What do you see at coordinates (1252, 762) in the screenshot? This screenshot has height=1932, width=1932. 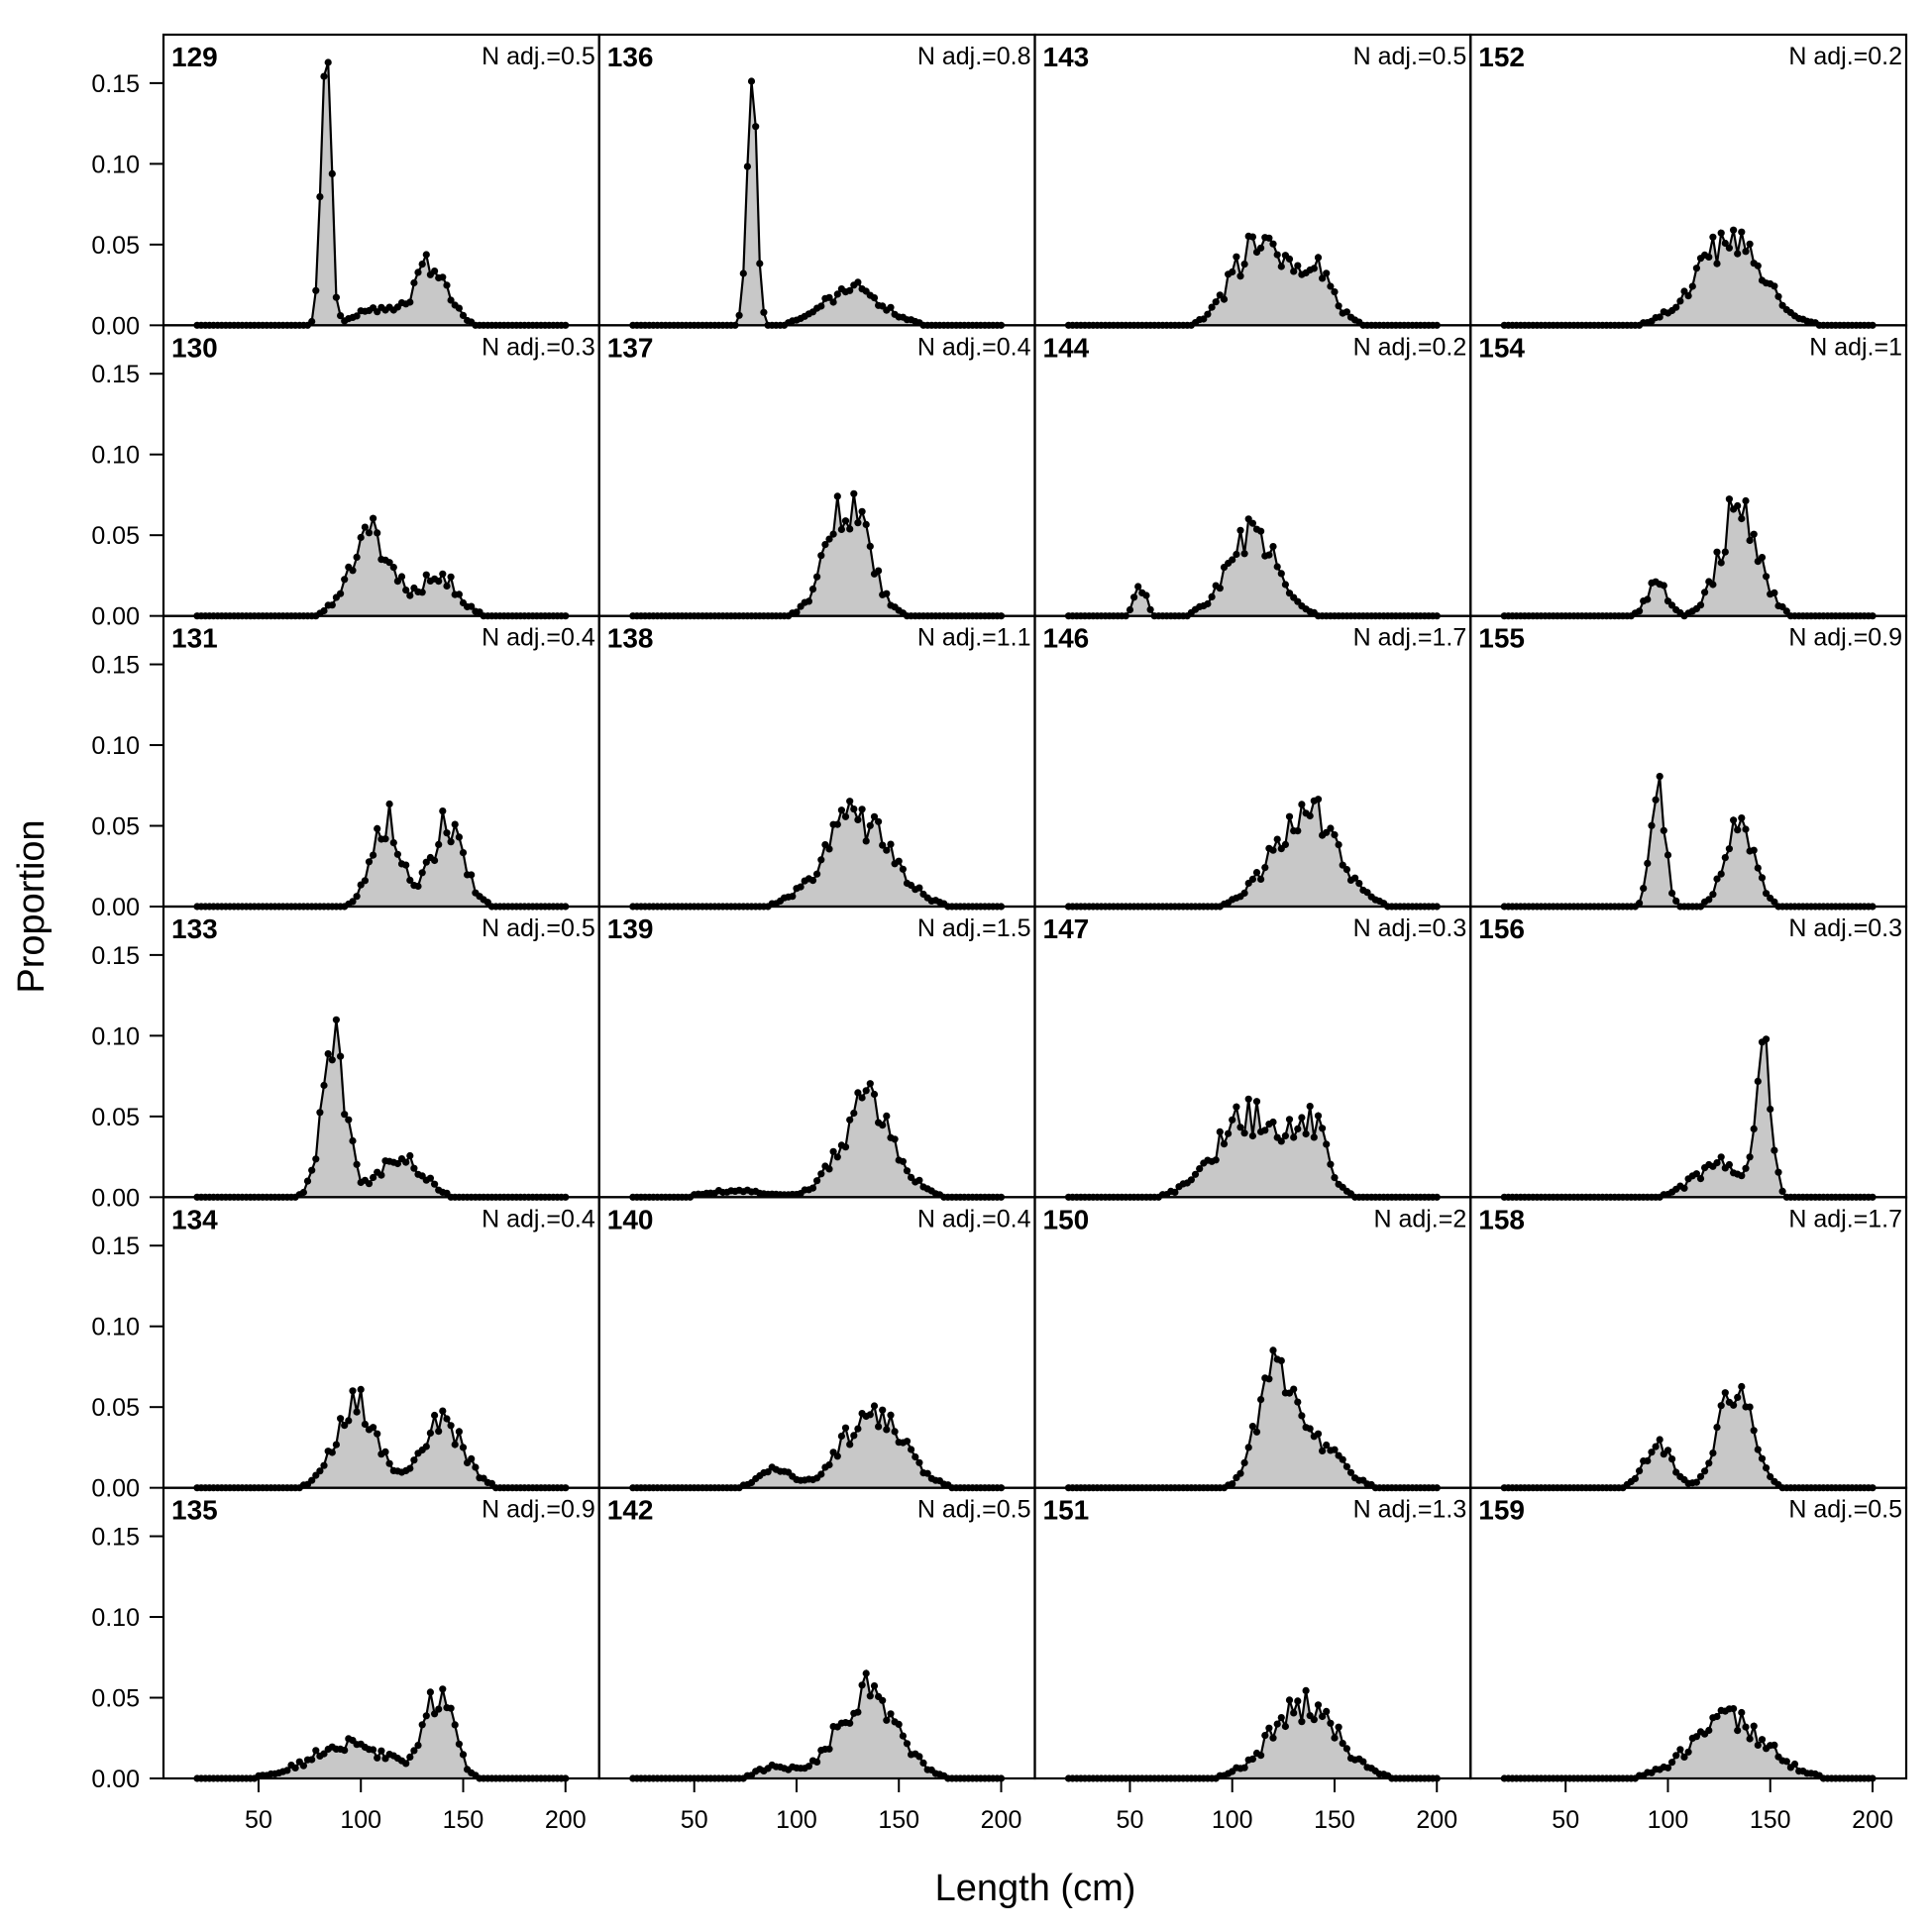 I see `panel-146: 146 N adj.=1.7` at bounding box center [1252, 762].